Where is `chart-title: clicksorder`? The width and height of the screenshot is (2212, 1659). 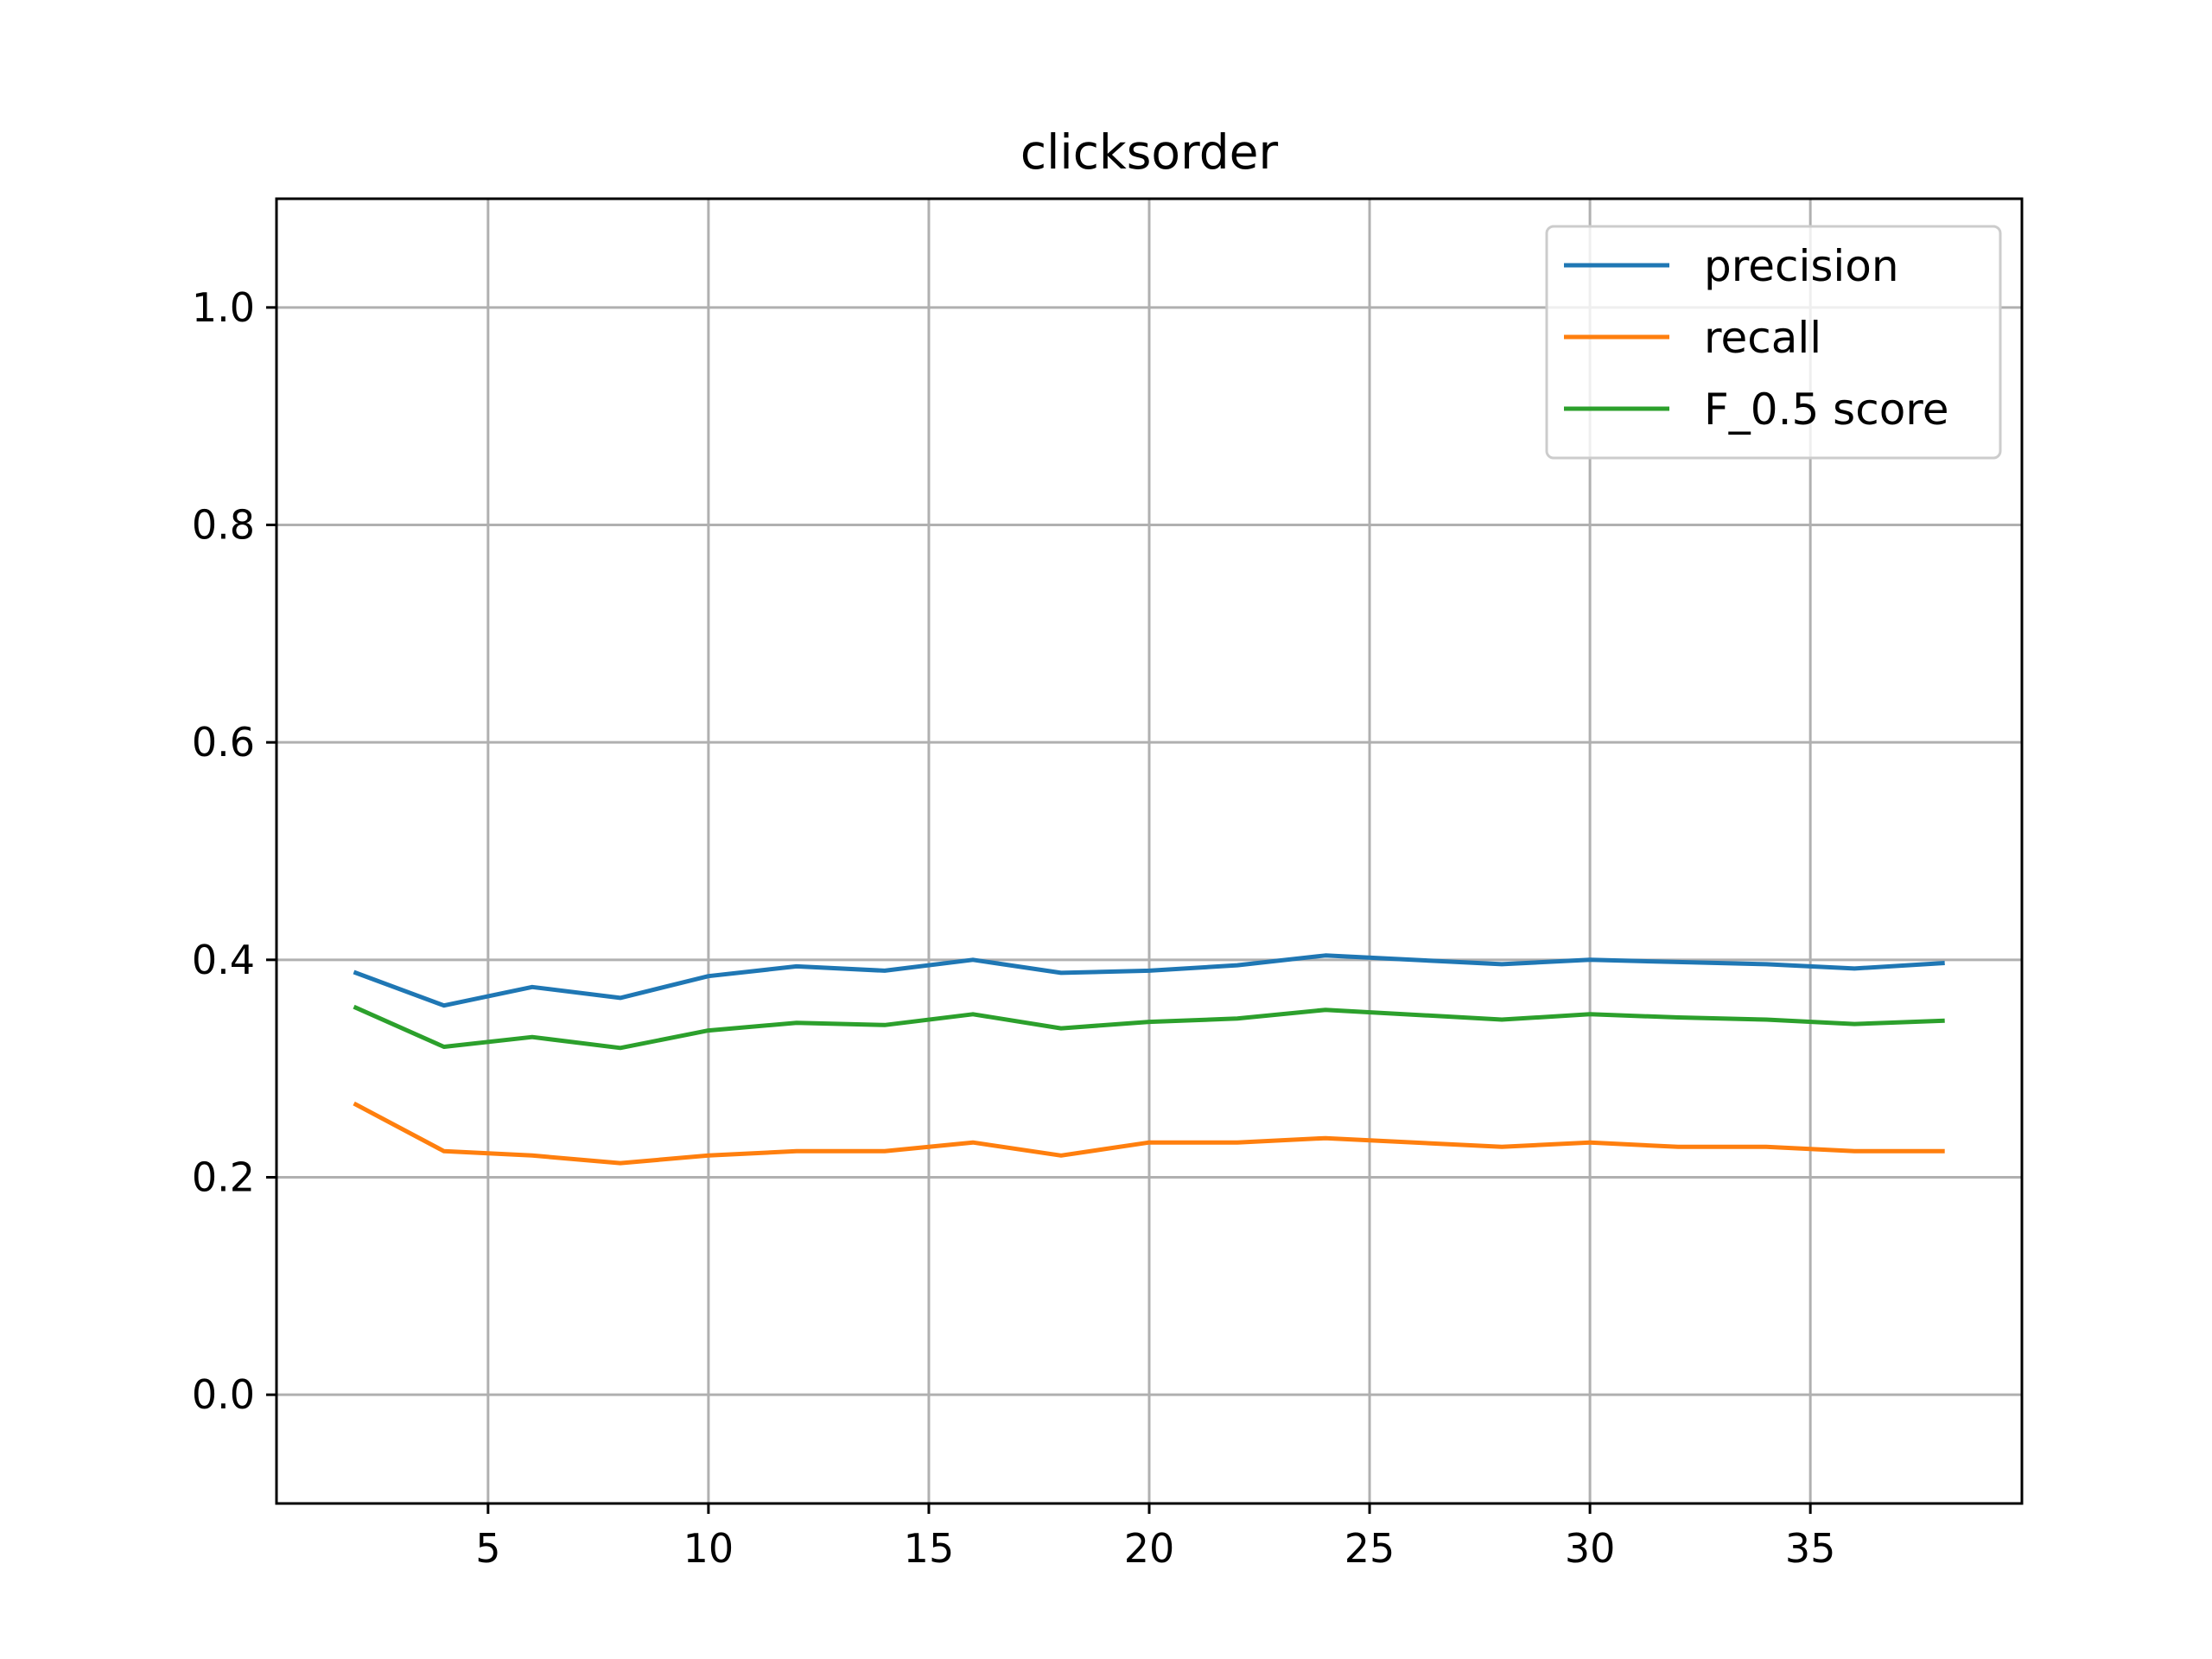 chart-title: clicksorder is located at coordinates (1149, 152).